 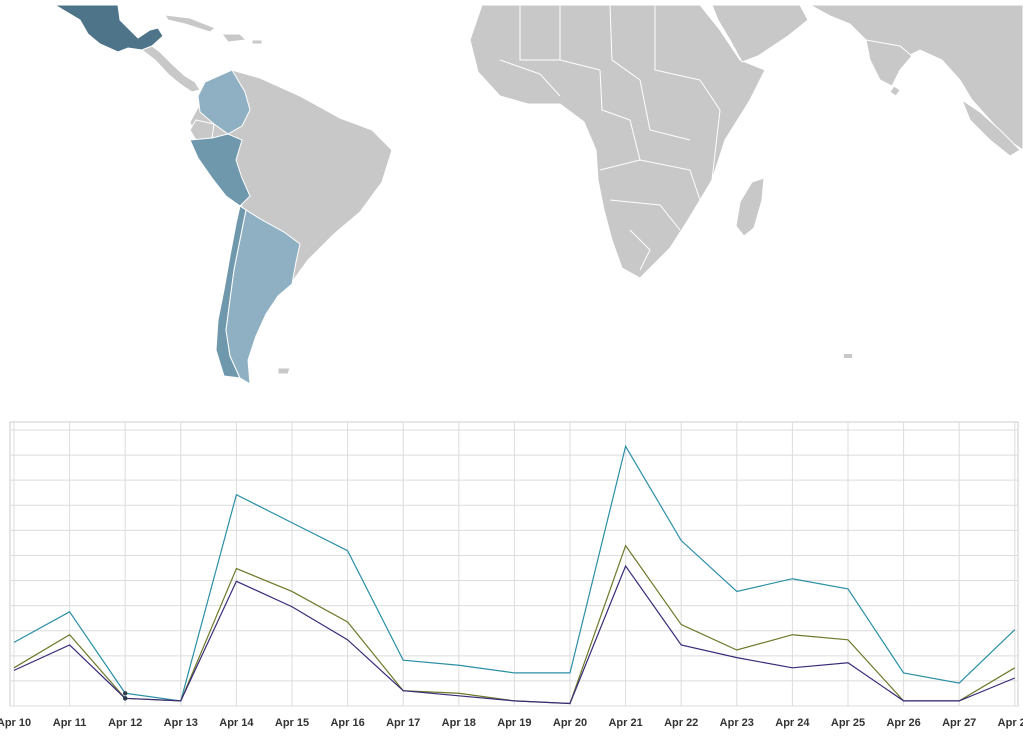 I want to click on x-tick-label: Apr 16, so click(x=347, y=723).